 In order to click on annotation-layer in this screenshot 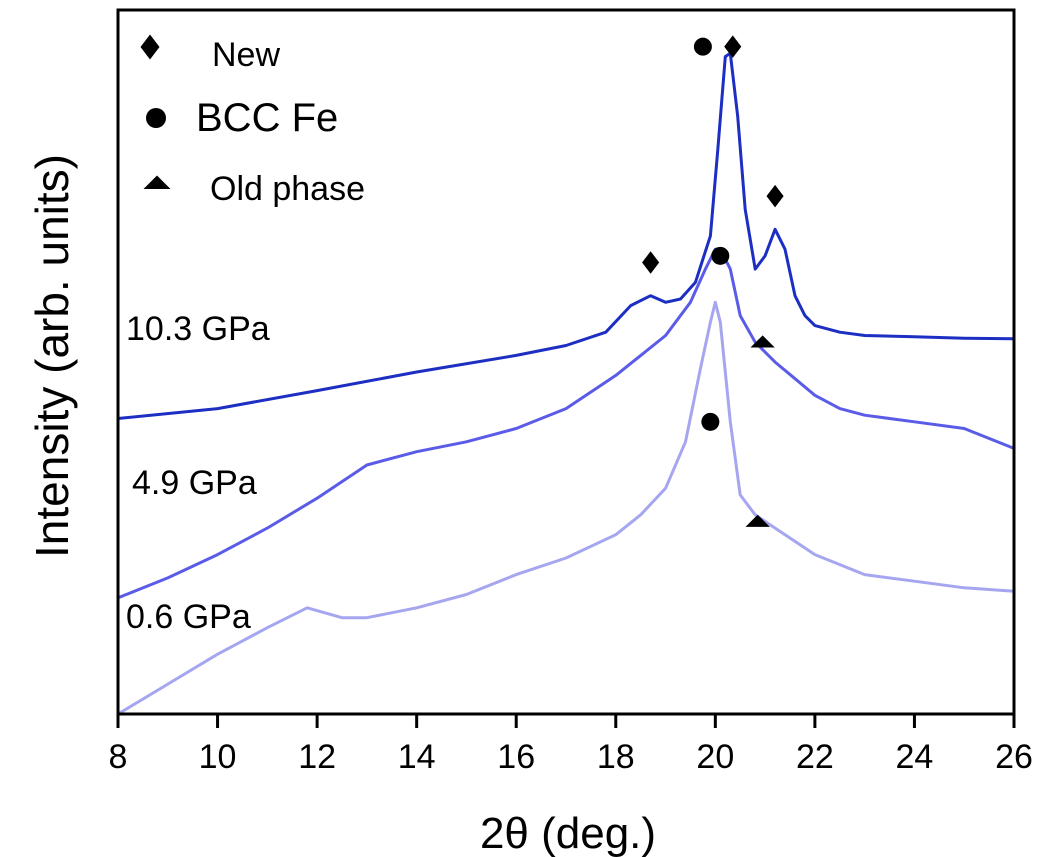, I will do `click(713, 281)`.